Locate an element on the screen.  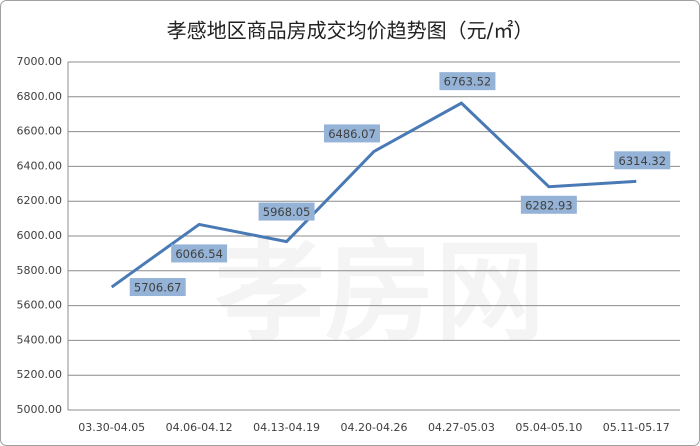
x-tick-label: 05.04-05.10 is located at coordinates (548, 427).